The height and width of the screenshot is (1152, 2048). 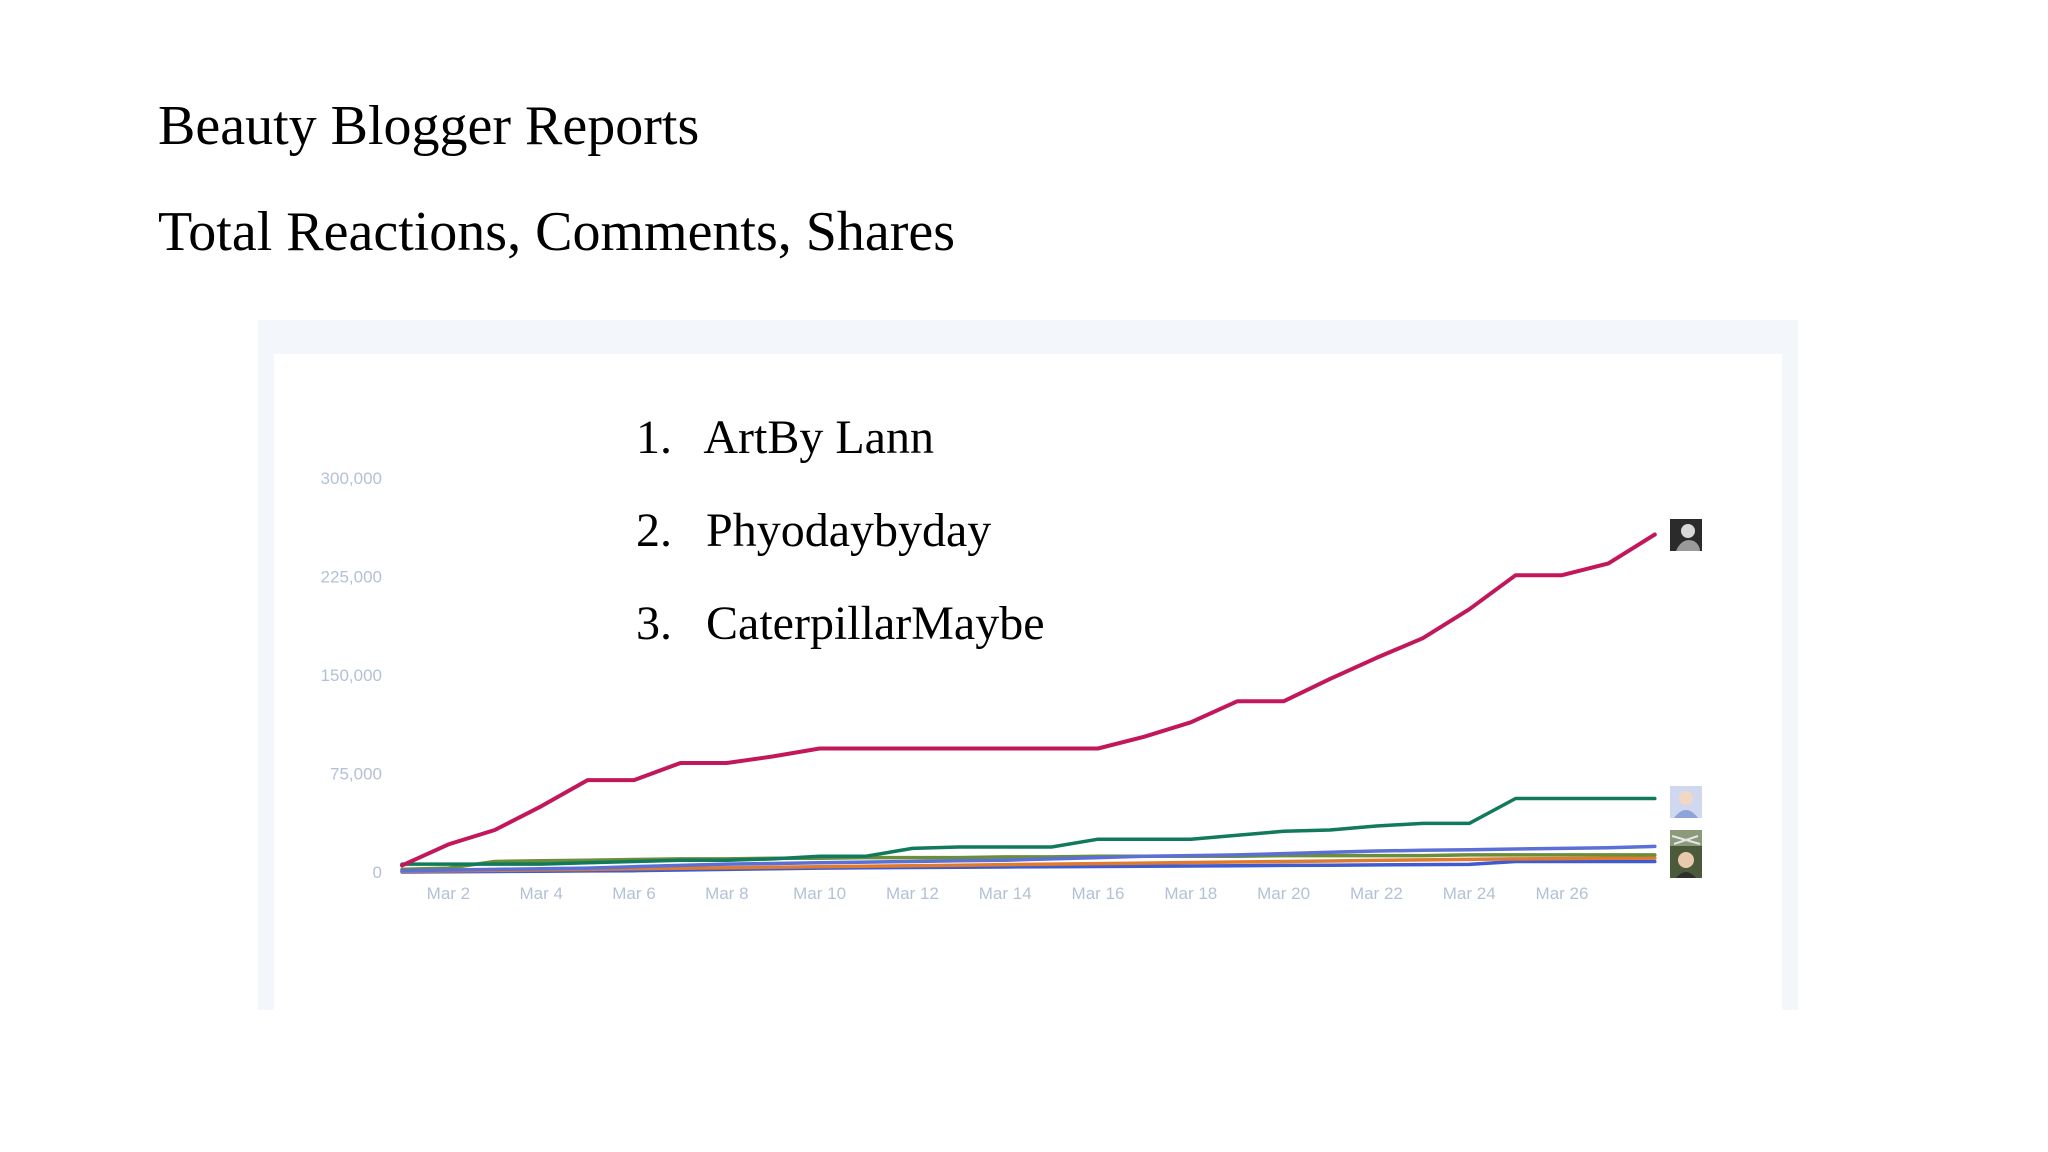 I want to click on y-tick-label: 75,000, so click(x=356, y=774).